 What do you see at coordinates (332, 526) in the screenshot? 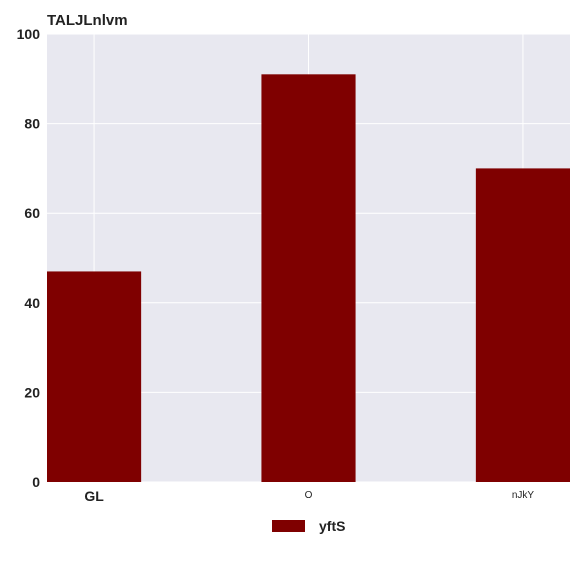
I see `legend-label: yftS` at bounding box center [332, 526].